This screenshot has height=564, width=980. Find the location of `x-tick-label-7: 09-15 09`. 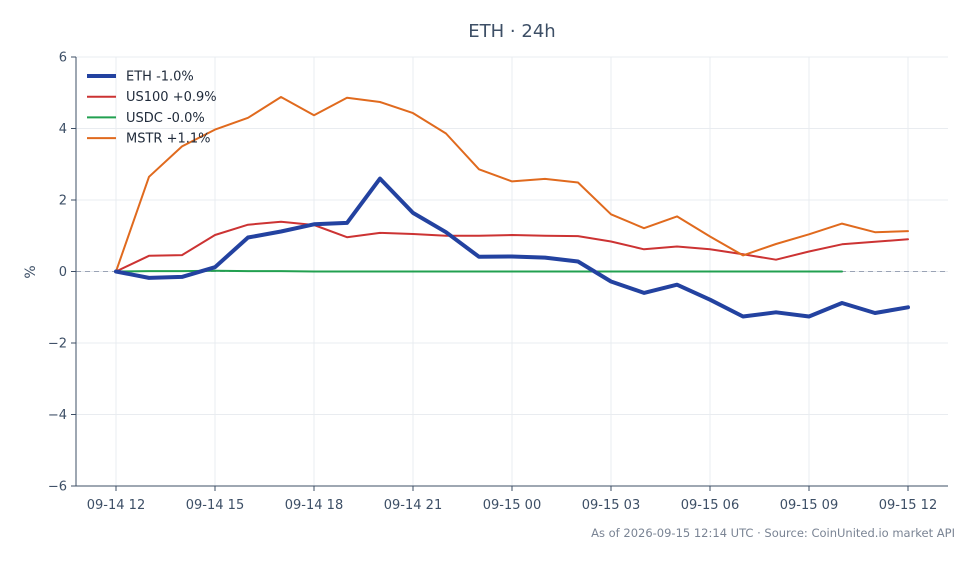

x-tick-label-7: 09-15 09 is located at coordinates (809, 505).